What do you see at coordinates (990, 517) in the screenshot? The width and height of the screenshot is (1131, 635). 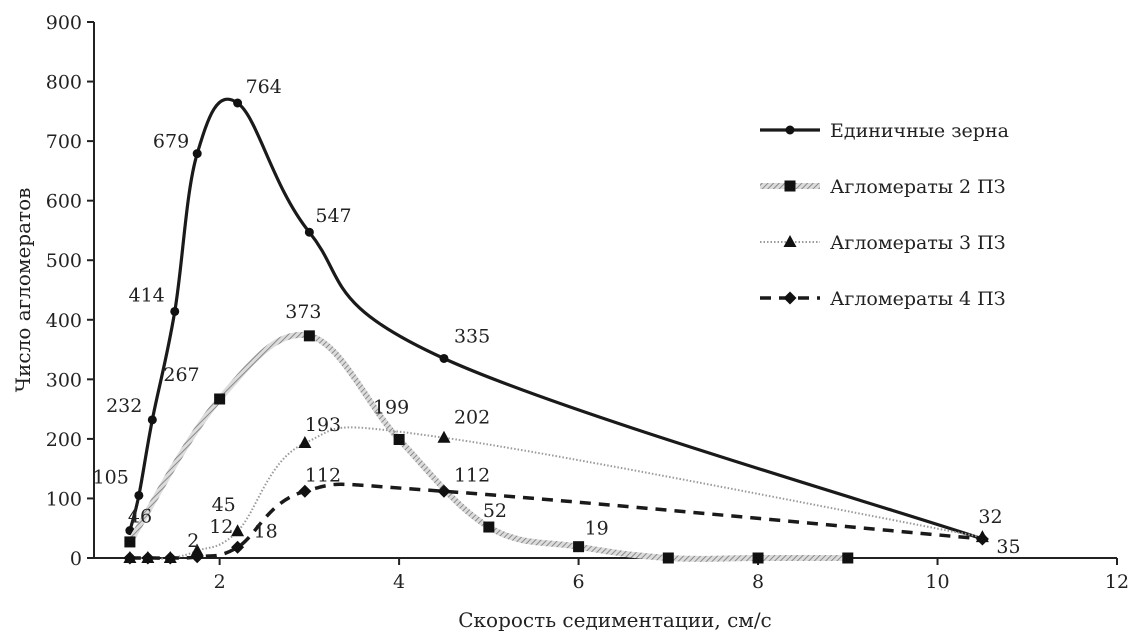 I see `data-label: 32` at bounding box center [990, 517].